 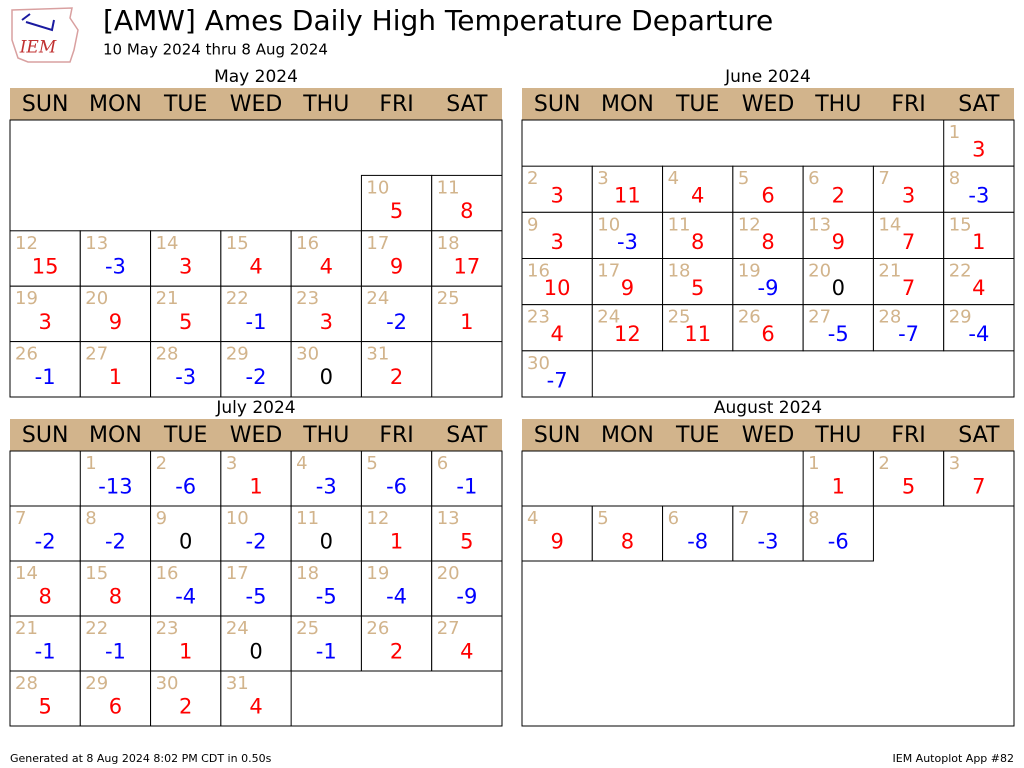 What do you see at coordinates (954, 758) in the screenshot?
I see `footer-right: IEM Autoplot App #82` at bounding box center [954, 758].